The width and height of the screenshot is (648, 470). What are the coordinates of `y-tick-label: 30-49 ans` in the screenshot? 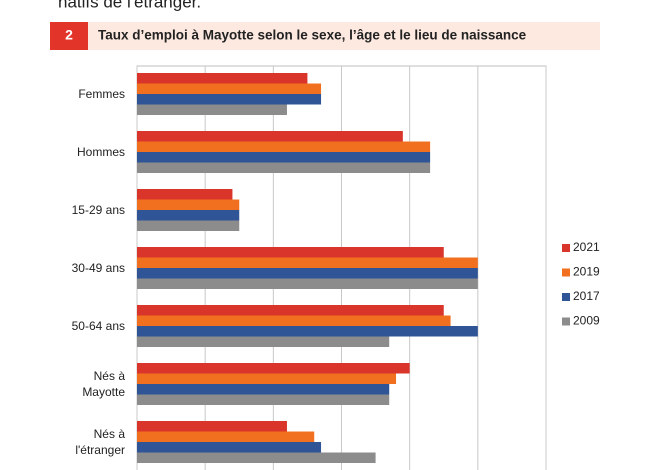 It's located at (98, 268).